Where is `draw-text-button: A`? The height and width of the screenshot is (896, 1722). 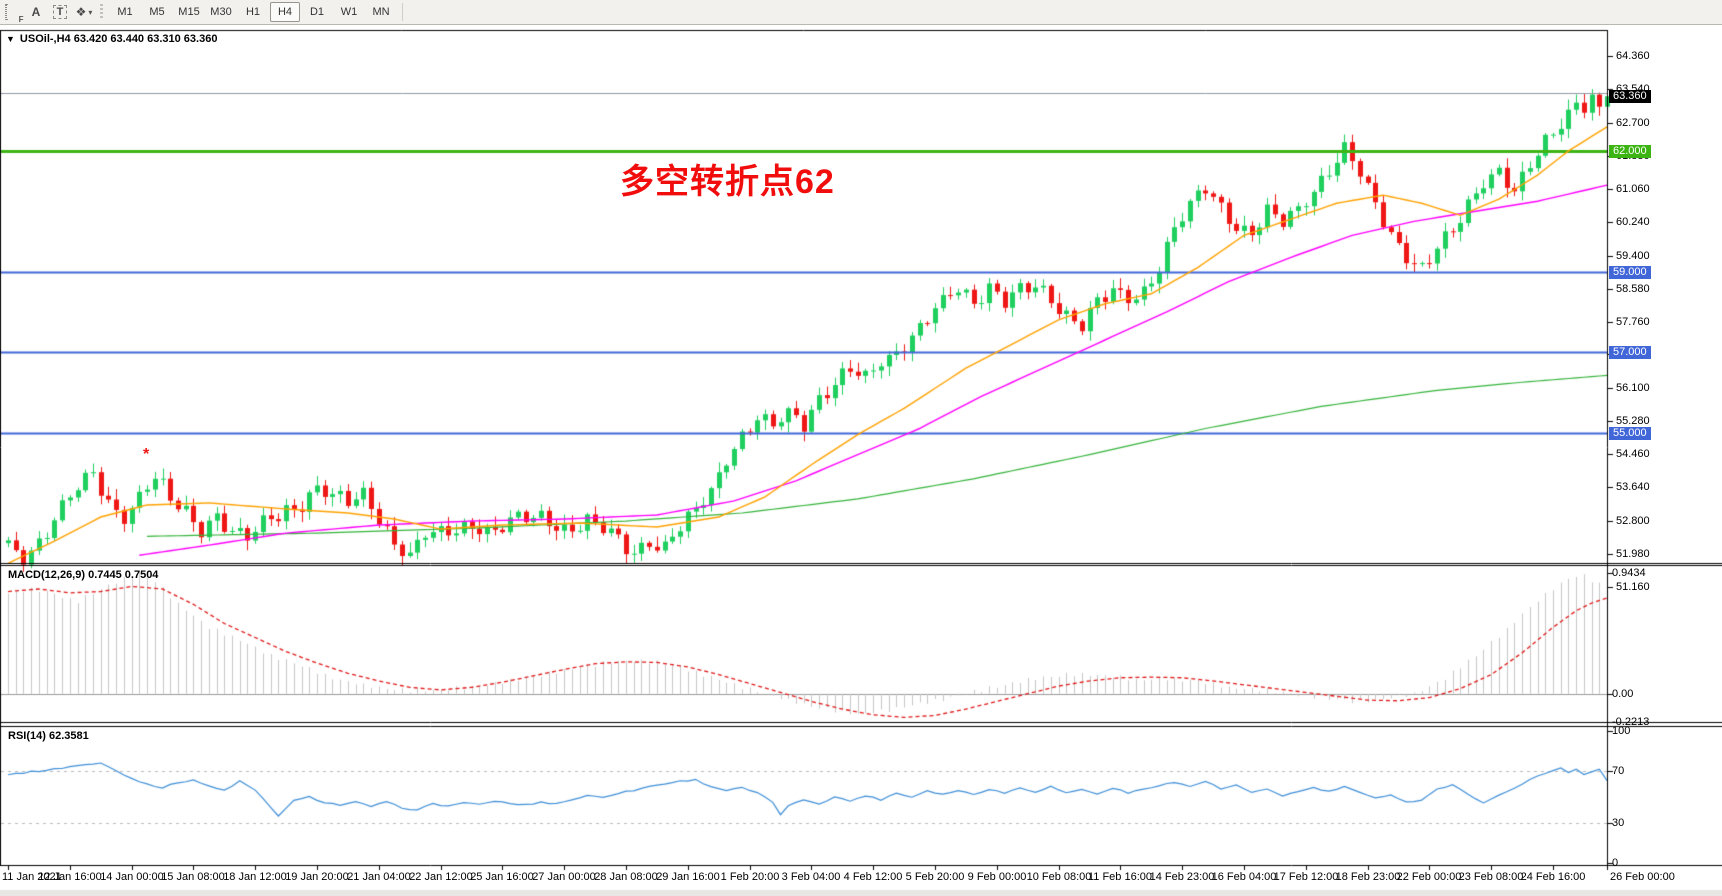 draw-text-button: A is located at coordinates (36, 12).